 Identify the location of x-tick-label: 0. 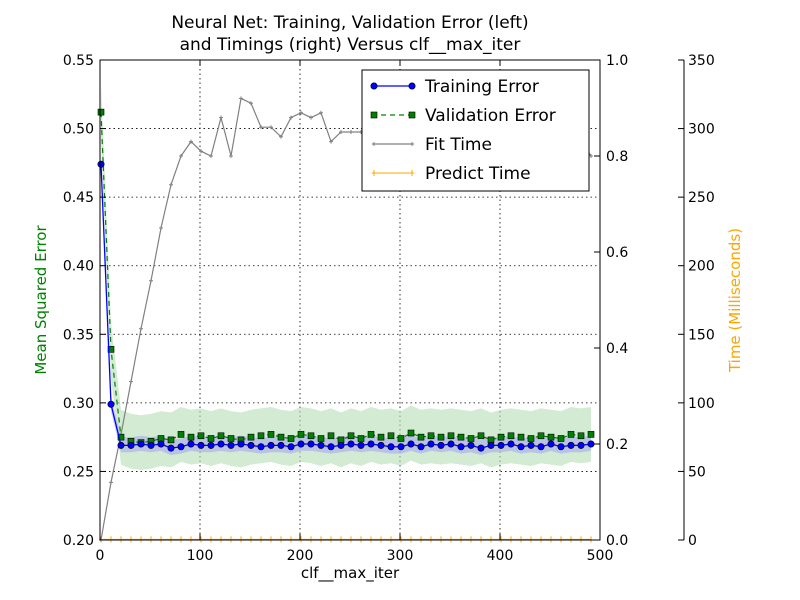
(100, 556).